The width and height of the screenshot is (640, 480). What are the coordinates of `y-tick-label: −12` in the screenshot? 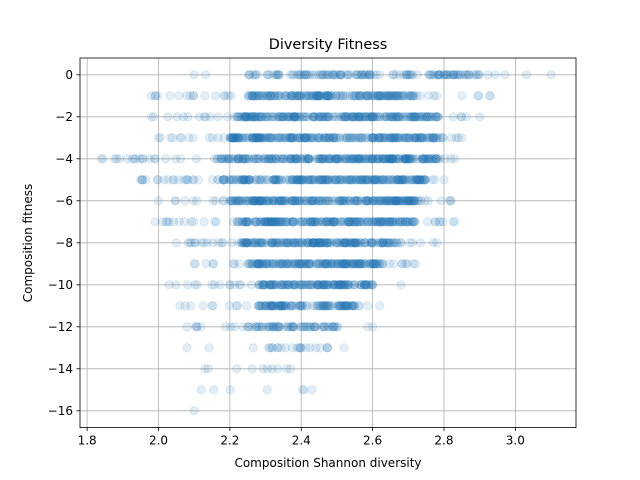 It's located at (60, 327).